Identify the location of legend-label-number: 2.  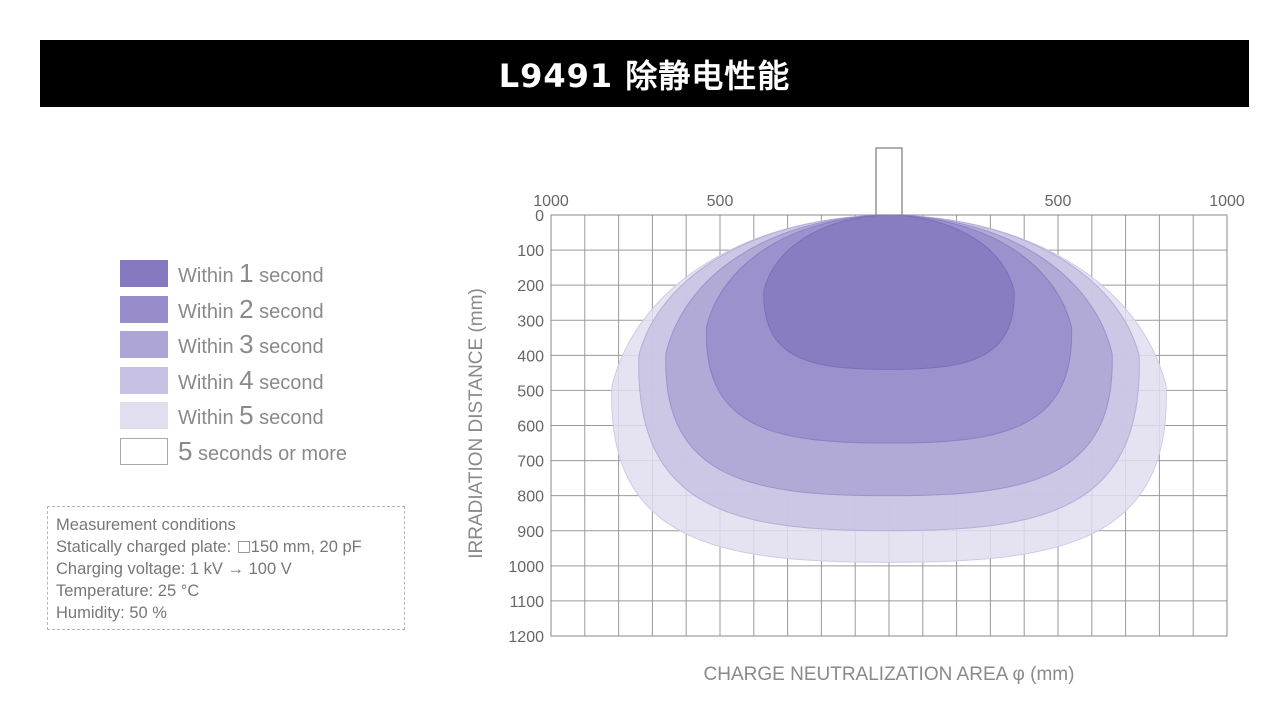
(246, 308).